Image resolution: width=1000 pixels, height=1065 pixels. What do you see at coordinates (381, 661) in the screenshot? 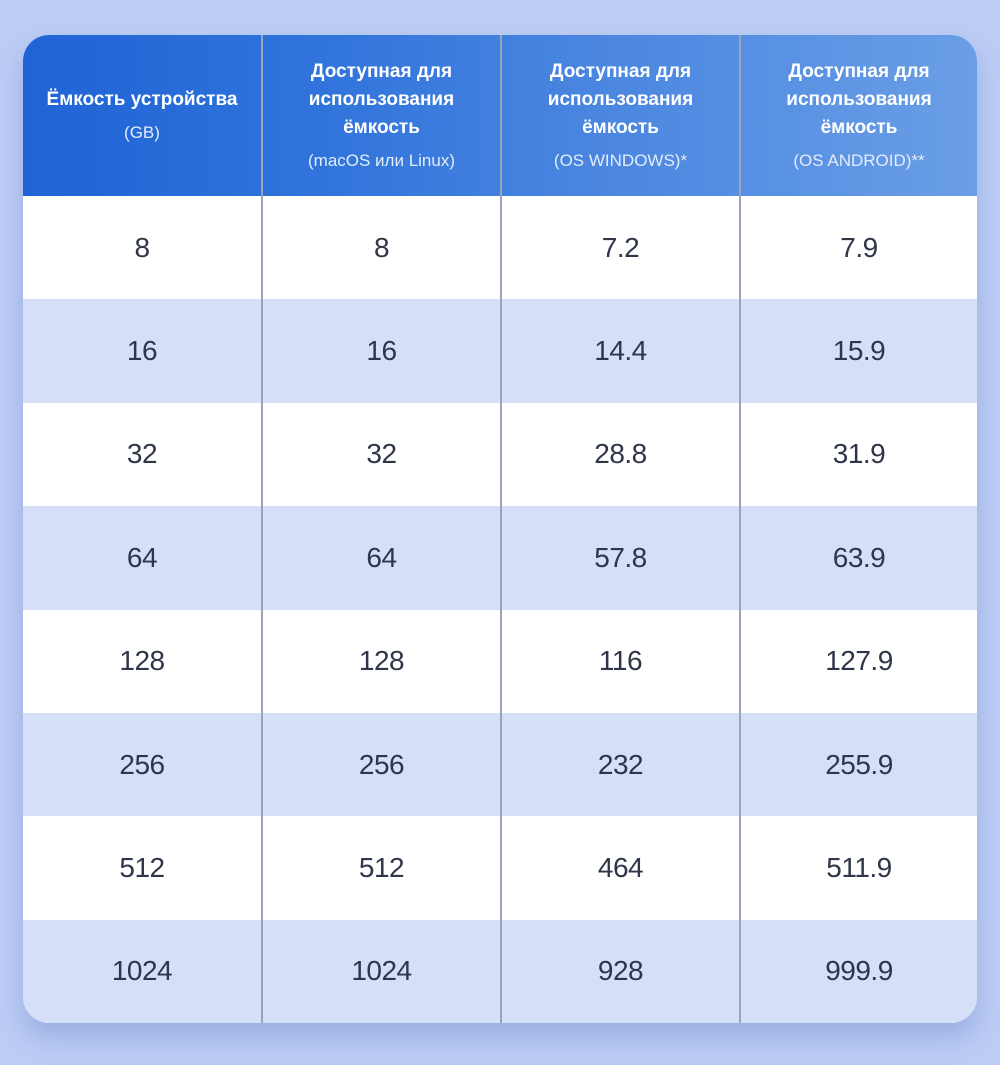
I see `cell-macos-linux: 128` at bounding box center [381, 661].